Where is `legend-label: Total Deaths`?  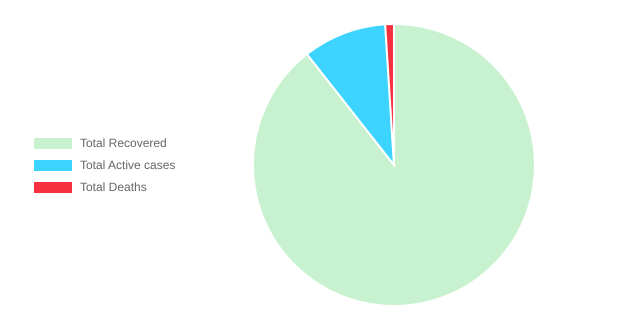 legend-label: Total Deaths is located at coordinates (113, 187).